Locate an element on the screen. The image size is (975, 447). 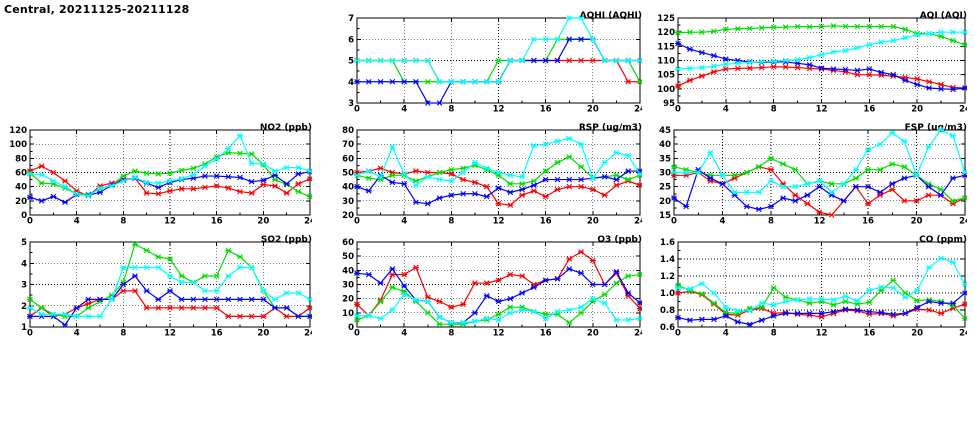
y-tick-label: 0 is located at coordinates (351, 328).